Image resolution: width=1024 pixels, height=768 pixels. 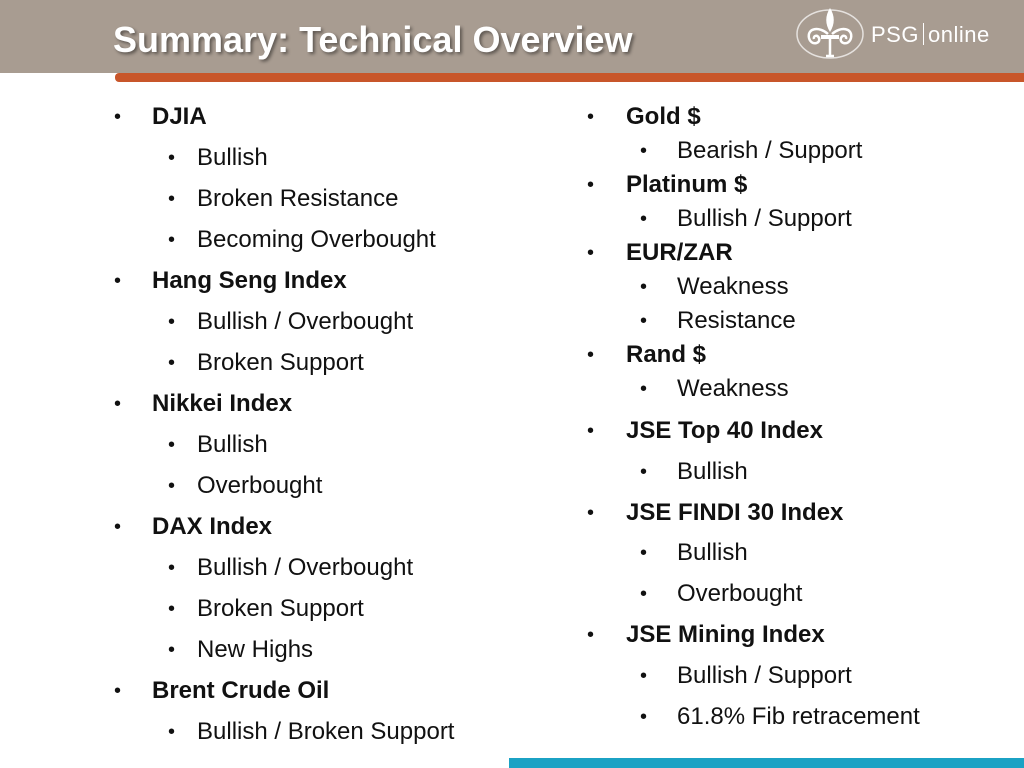 I want to click on logo-brand: PSG, so click(x=895, y=34).